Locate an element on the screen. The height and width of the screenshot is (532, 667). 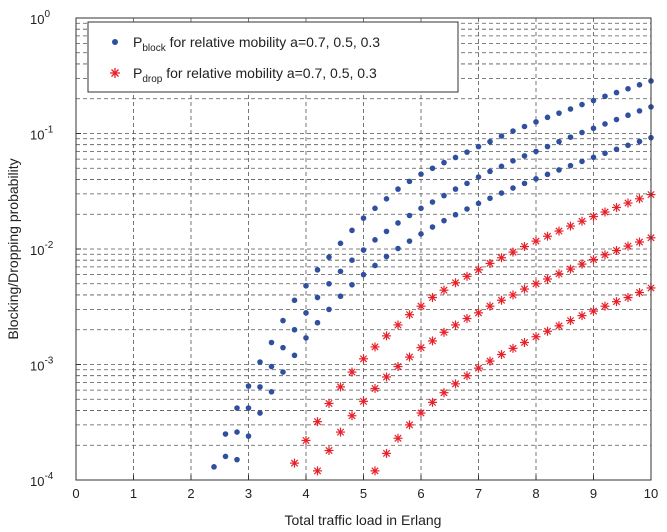
x-tick-label: 0 is located at coordinates (75, 493).